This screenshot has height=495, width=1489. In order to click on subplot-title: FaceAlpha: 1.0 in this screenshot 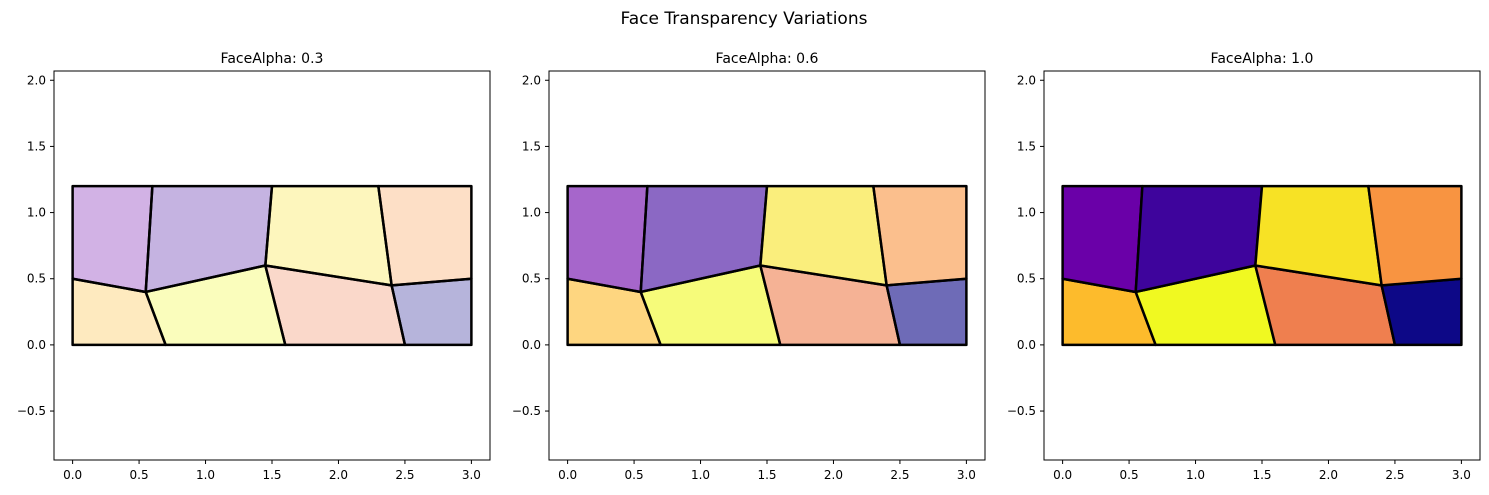, I will do `click(1262, 59)`.